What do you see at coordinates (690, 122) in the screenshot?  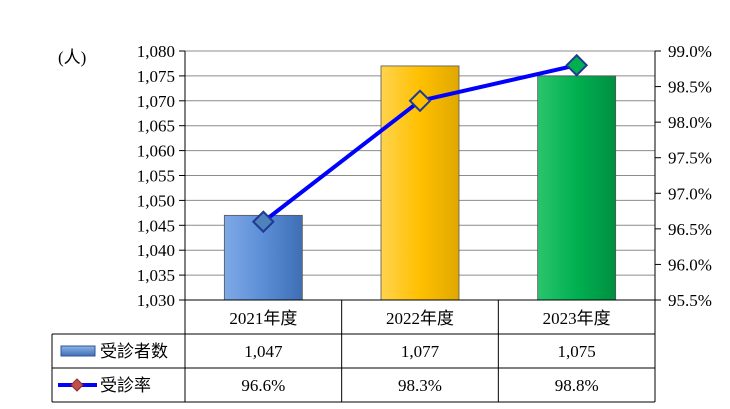 I see `right-tick-label: 98.0%` at bounding box center [690, 122].